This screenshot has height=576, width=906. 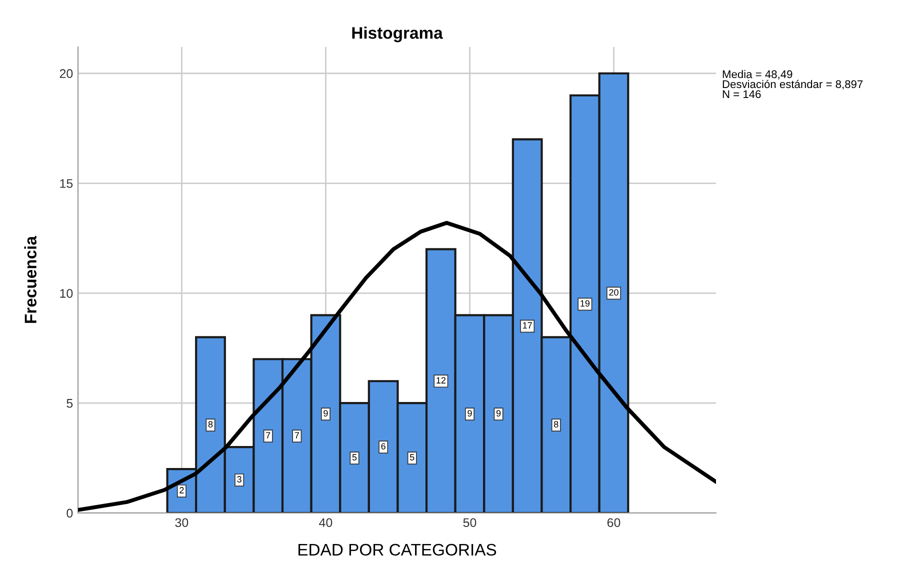 I want to click on data-label: 19, so click(x=585, y=303).